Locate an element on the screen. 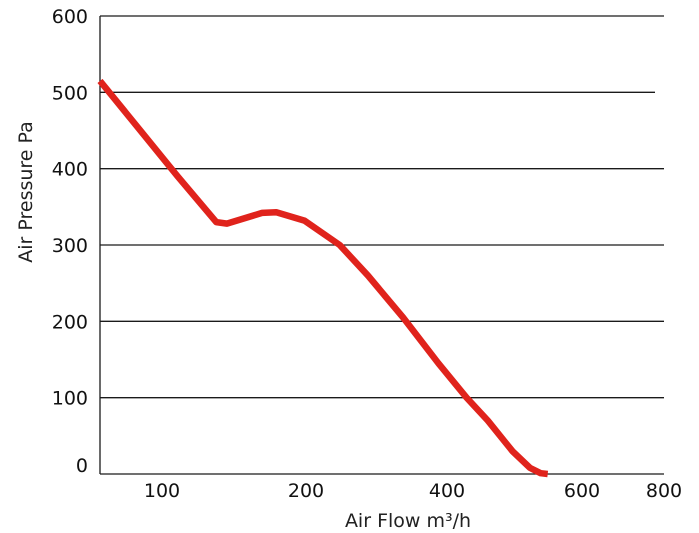  x-tick-label-200: 200 is located at coordinates (306, 491).